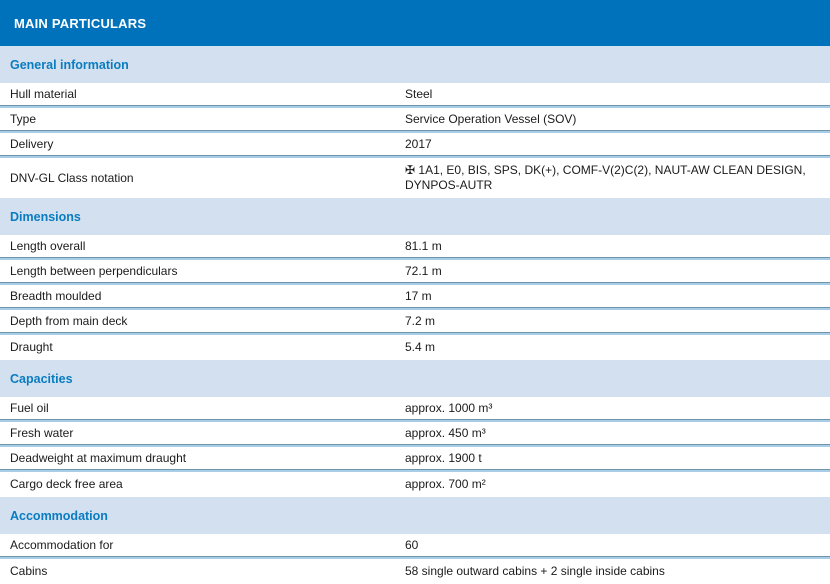 The height and width of the screenshot is (584, 830). I want to click on section-heading-capacities: Capacities, so click(415, 378).